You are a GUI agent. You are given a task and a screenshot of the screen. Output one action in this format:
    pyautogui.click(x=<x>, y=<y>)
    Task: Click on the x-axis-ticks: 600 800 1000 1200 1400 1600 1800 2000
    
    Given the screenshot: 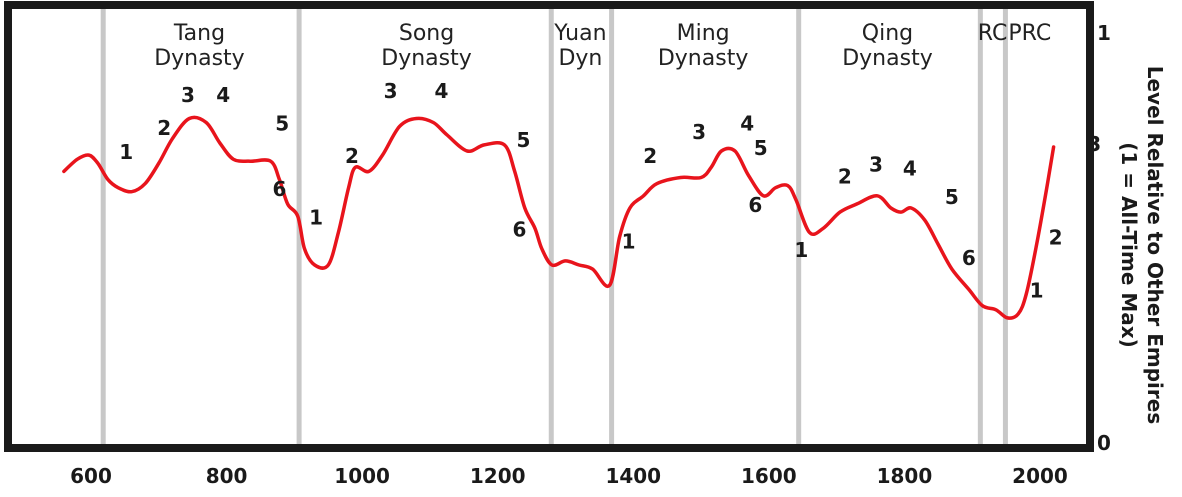 What is the action you would take?
    pyautogui.click(x=569, y=476)
    